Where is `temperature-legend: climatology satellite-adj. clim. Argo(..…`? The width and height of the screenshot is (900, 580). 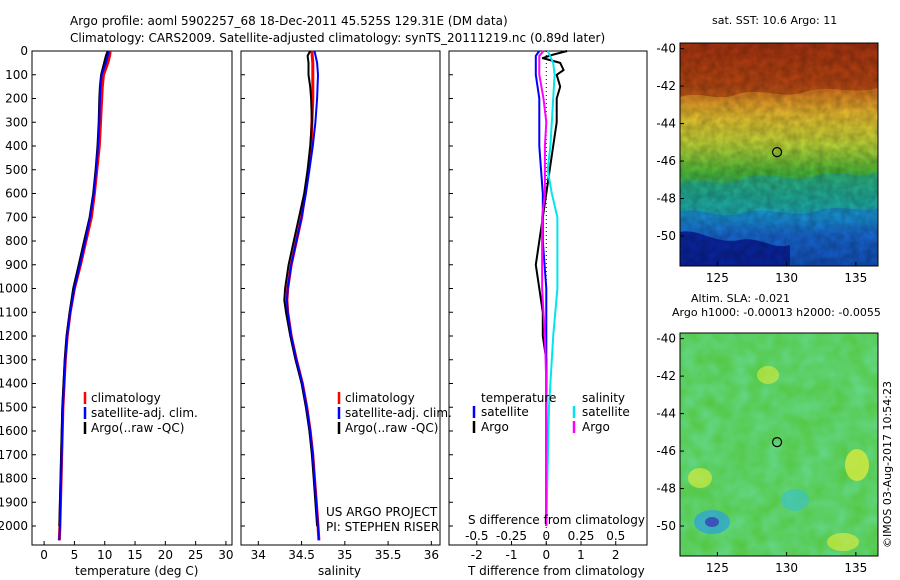
temperature-legend: climatology satellite-adj. clim. Argo(..… is located at coordinates (140, 413).